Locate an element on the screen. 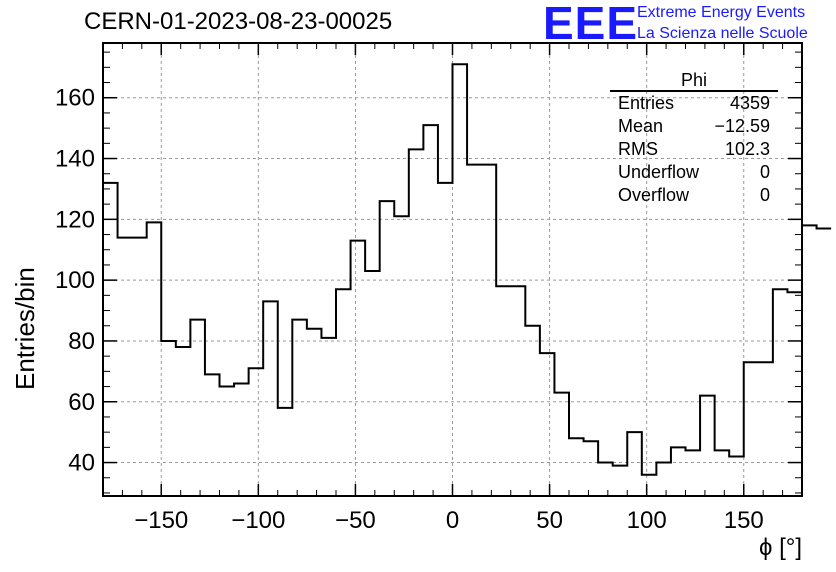 The image size is (836, 572). x-axis-label: ϕ [°] is located at coordinates (780, 547).